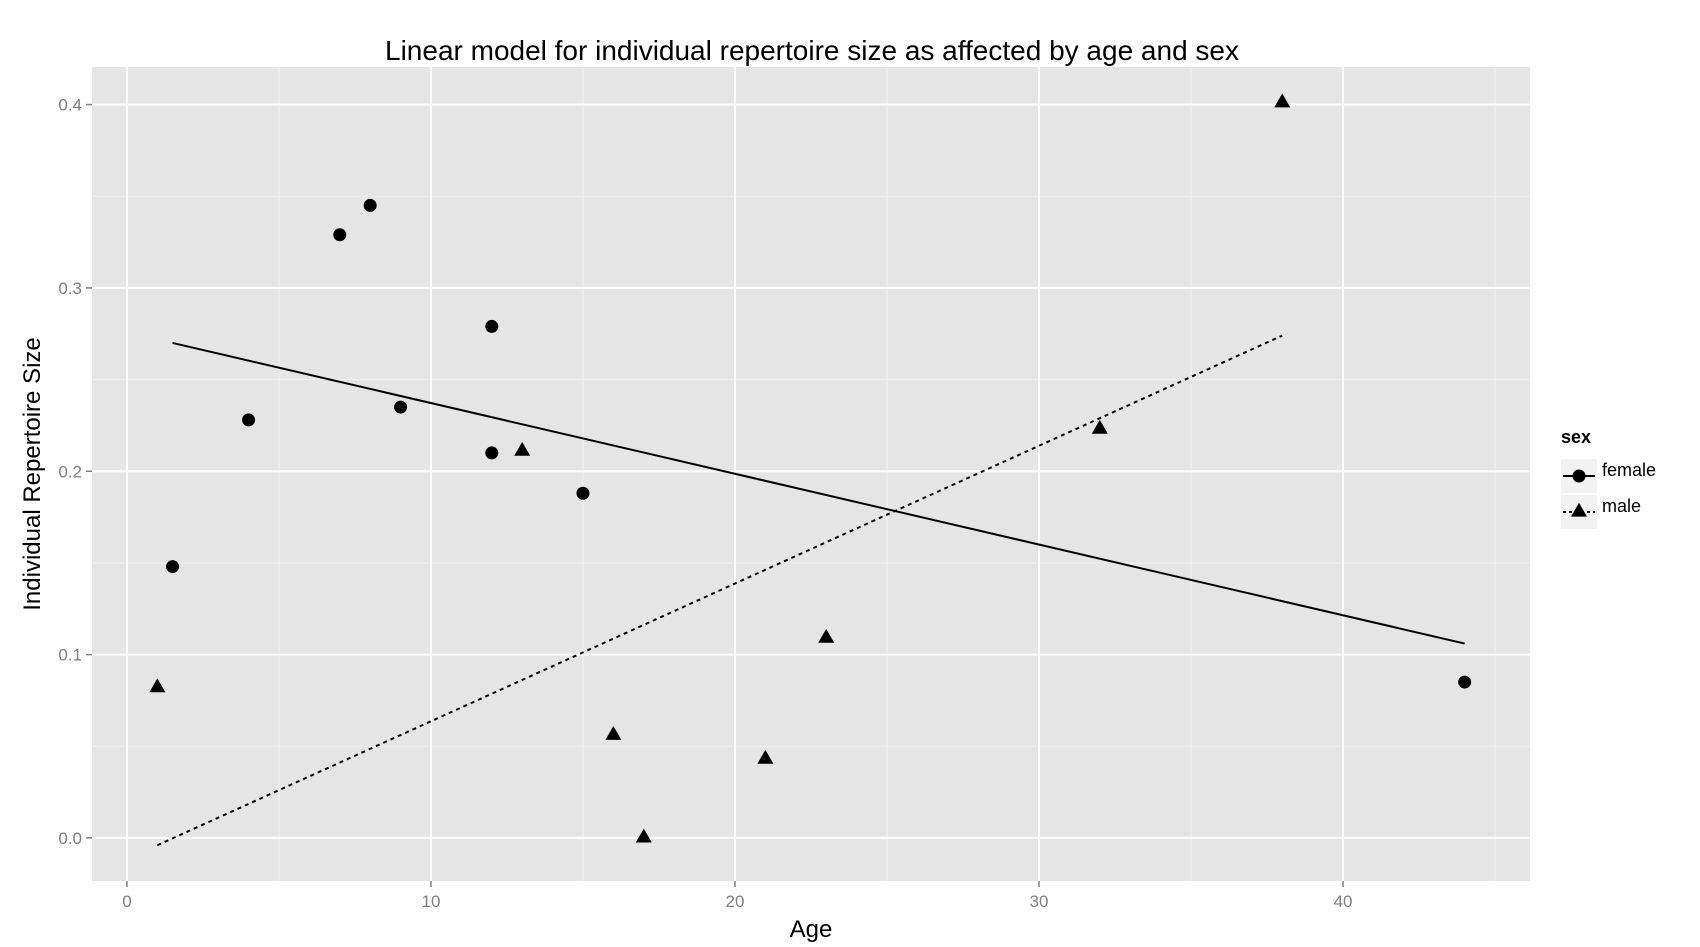 Image resolution: width=1700 pixels, height=947 pixels. I want to click on legend-label-male: male, so click(1621, 506).